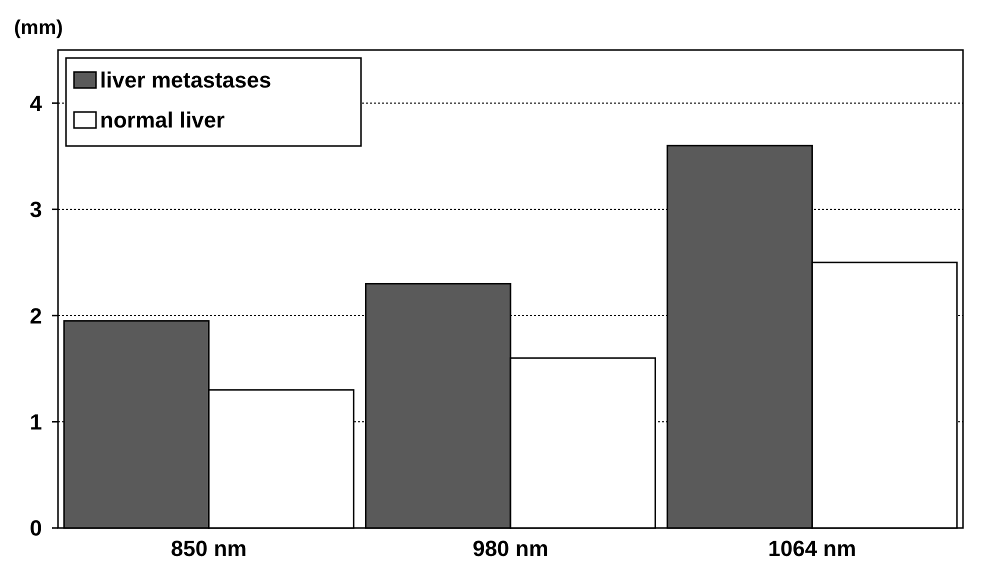  What do you see at coordinates (36, 103) in the screenshot?
I see `y-tick-label: 4` at bounding box center [36, 103].